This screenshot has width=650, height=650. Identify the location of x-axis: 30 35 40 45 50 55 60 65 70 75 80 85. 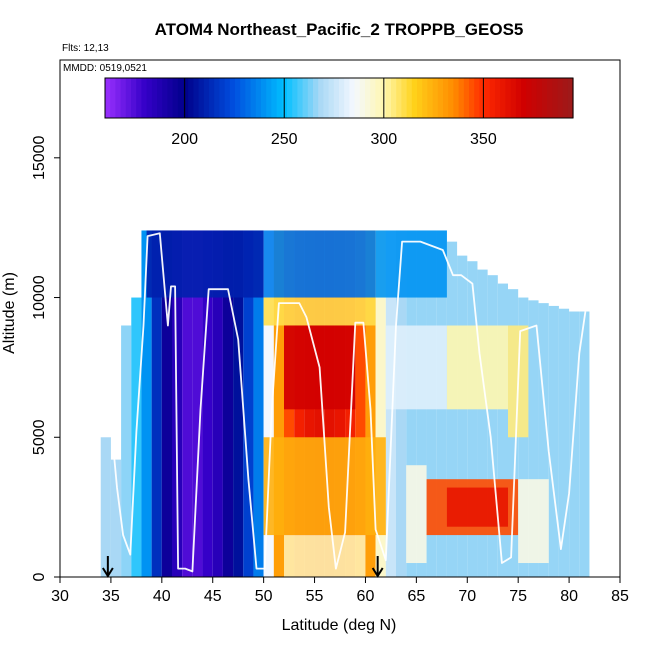
(340, 591).